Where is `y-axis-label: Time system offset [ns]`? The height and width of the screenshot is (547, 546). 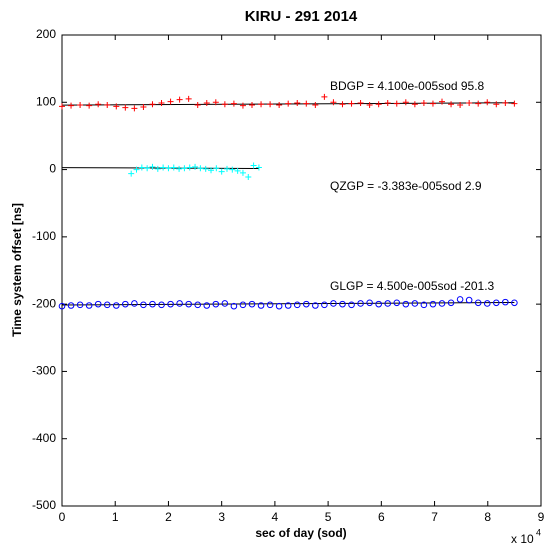 y-axis-label: Time system offset [ns] is located at coordinates (17, 270).